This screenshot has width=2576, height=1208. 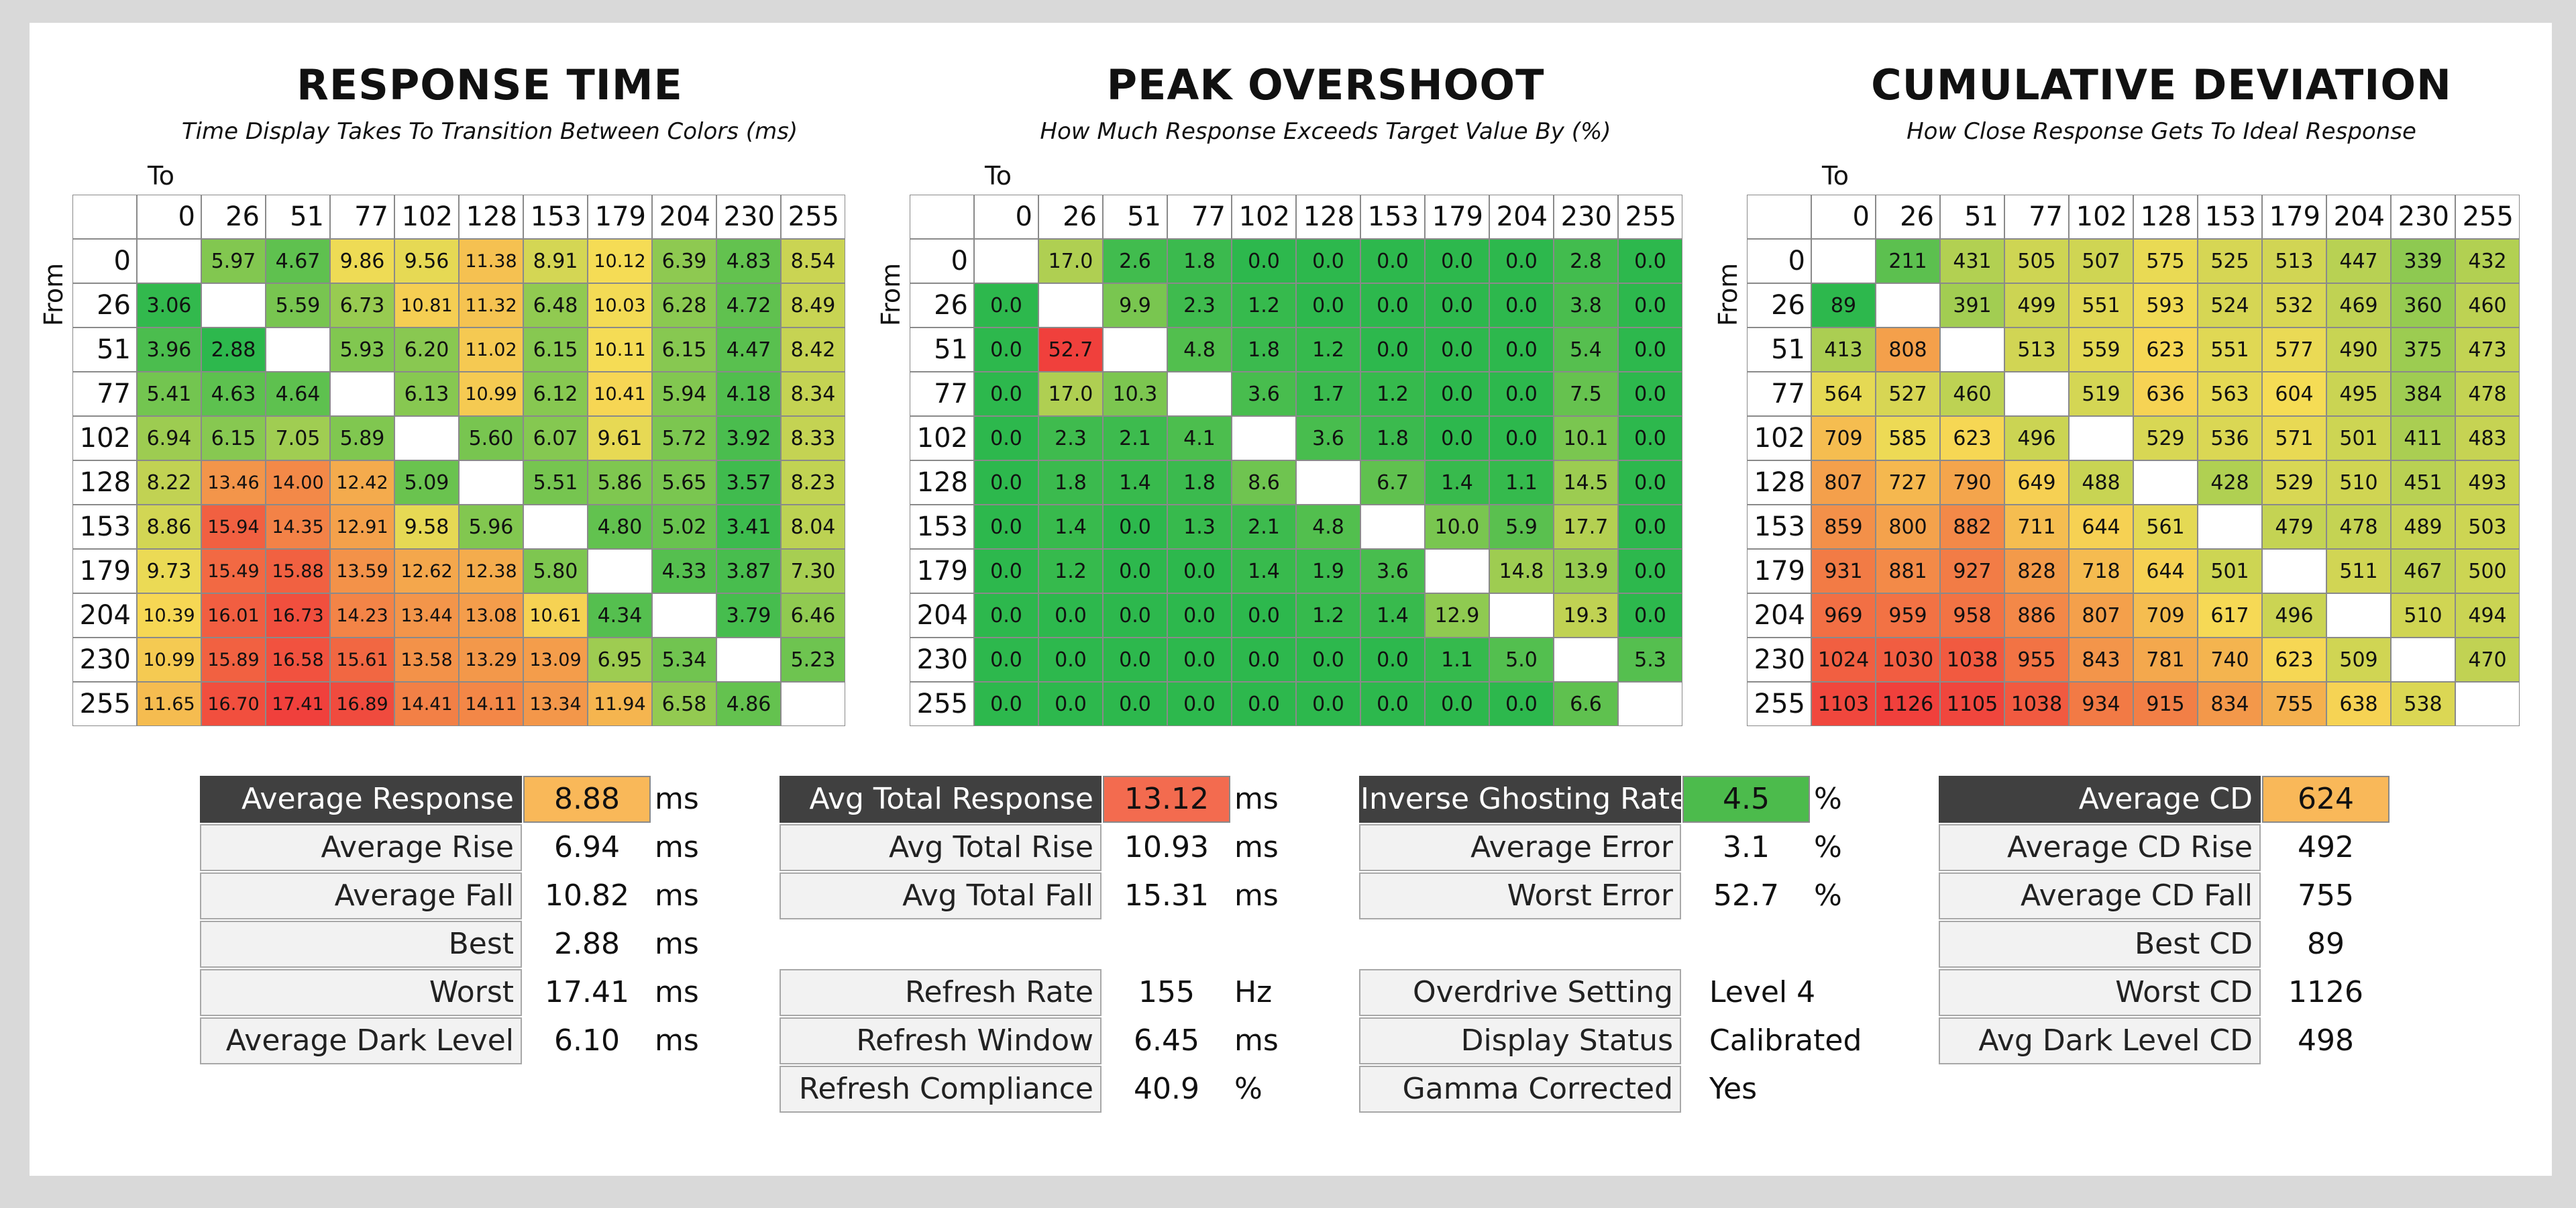 What do you see at coordinates (813, 615) in the screenshot?
I see `heatmap-cell: 6.46` at bounding box center [813, 615].